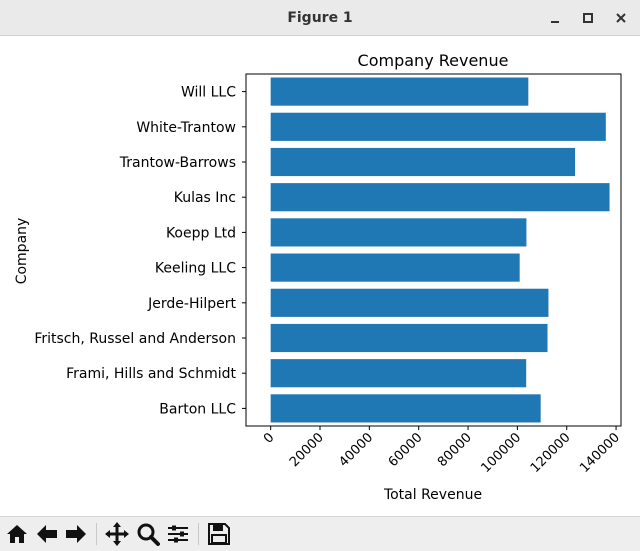 The image size is (640, 551). What do you see at coordinates (201, 233) in the screenshot?
I see `y-tick-label: Koepp Ltd` at bounding box center [201, 233].